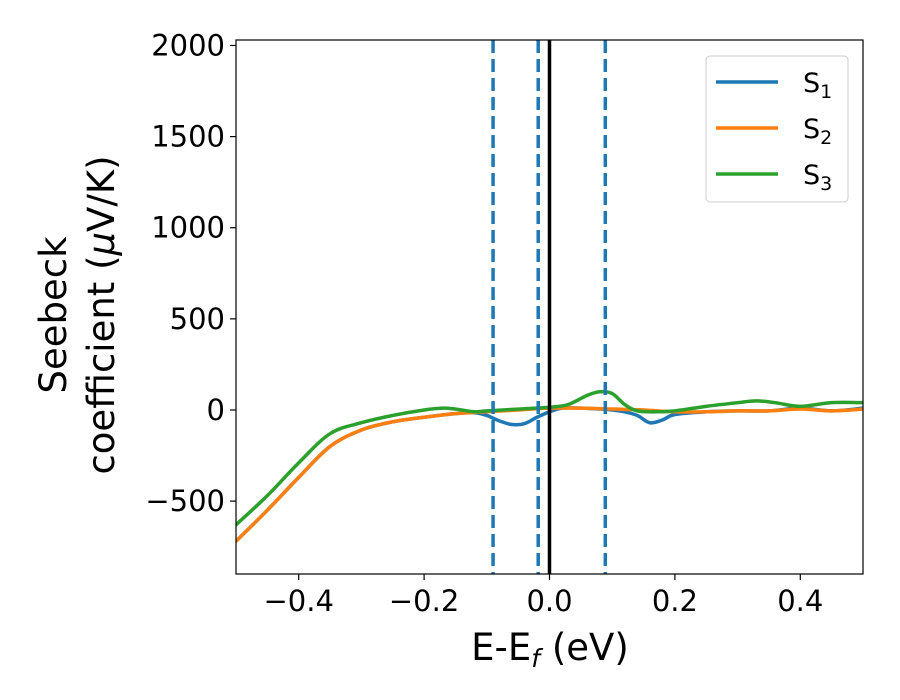 The image size is (900, 700). Describe the element at coordinates (101, 193) in the screenshot. I see `y-axis-title-unit: V/K)` at that location.